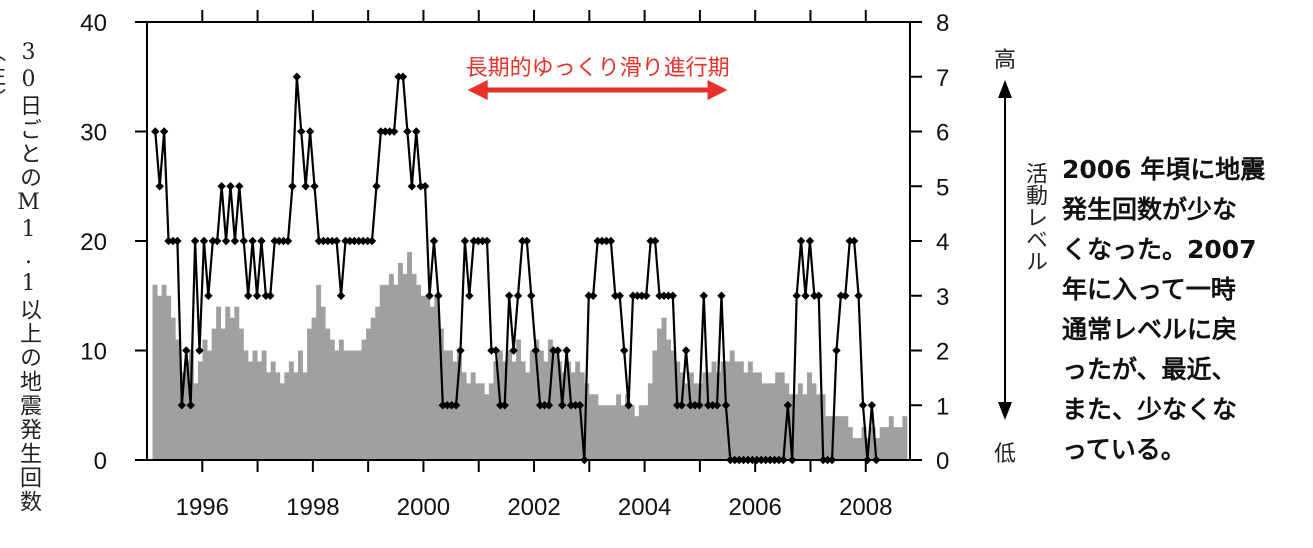 This screenshot has width=1313, height=548. Describe the element at coordinates (942, 23) in the screenshot. I see `y-right-tick-label: 8` at that location.